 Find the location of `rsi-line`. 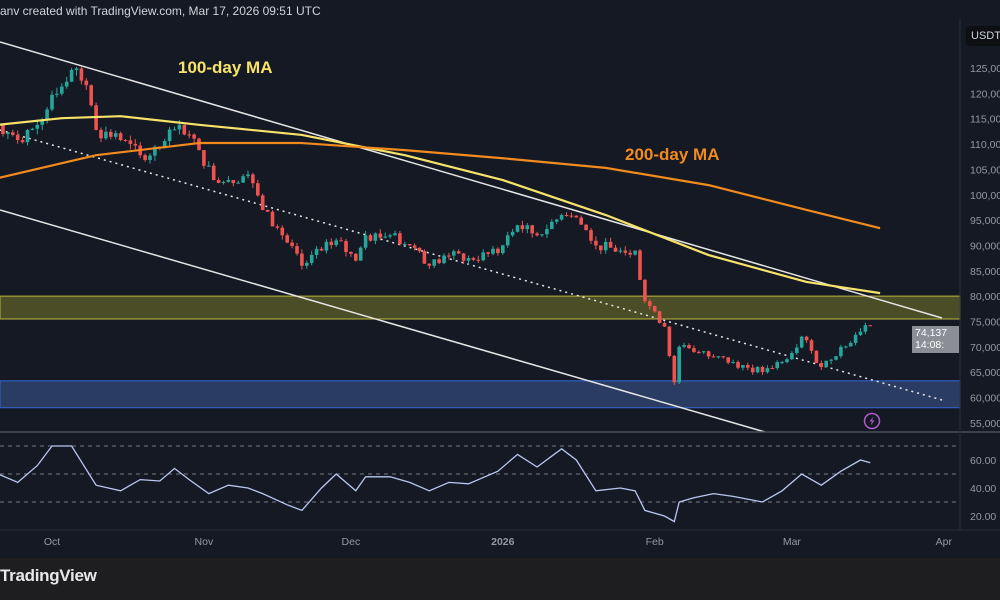

rsi-line is located at coordinates (435, 484).